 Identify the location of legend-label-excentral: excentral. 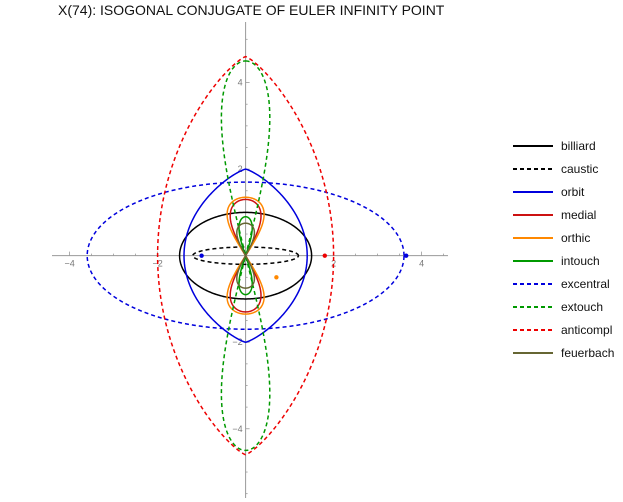
(585, 284).